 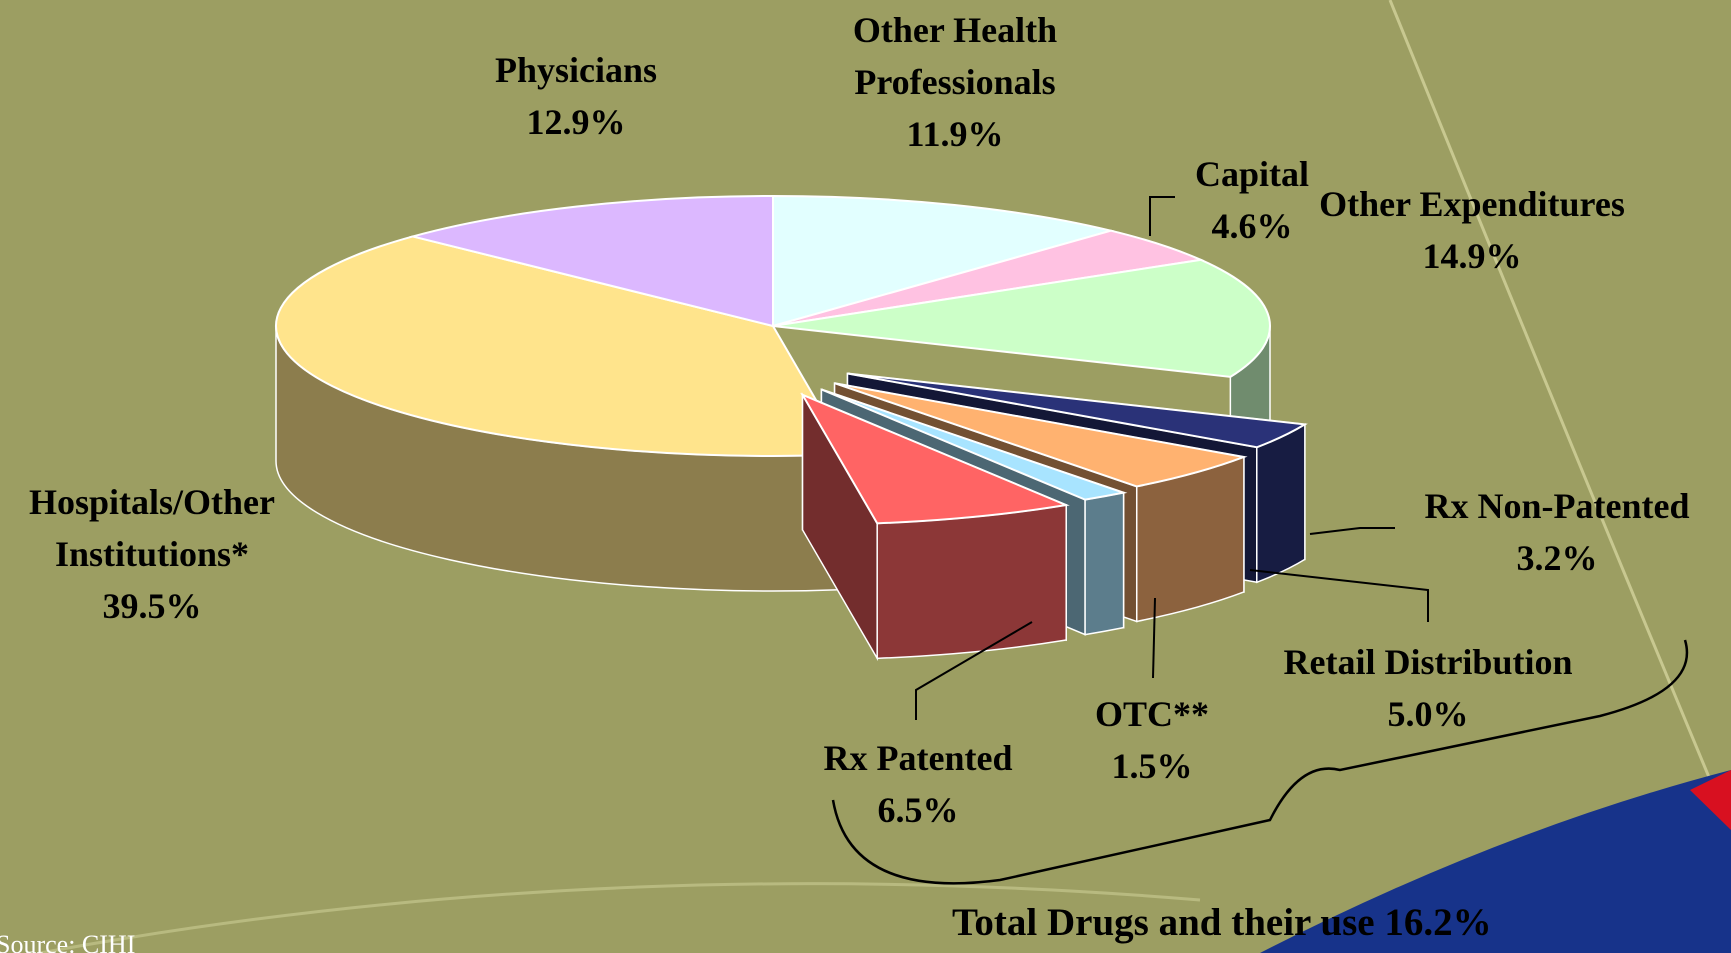 What do you see at coordinates (576, 122) in the screenshot?
I see `value-label: 12.9%` at bounding box center [576, 122].